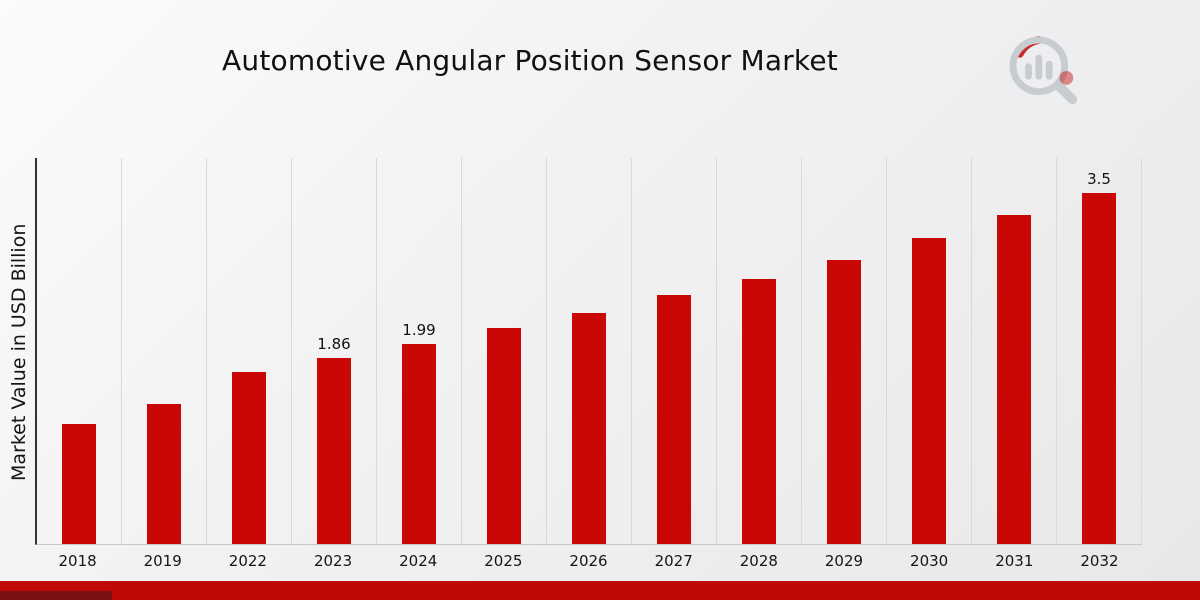 The height and width of the screenshot is (600, 1200). Describe the element at coordinates (1099, 368) in the screenshot. I see `bar-2032` at that location.